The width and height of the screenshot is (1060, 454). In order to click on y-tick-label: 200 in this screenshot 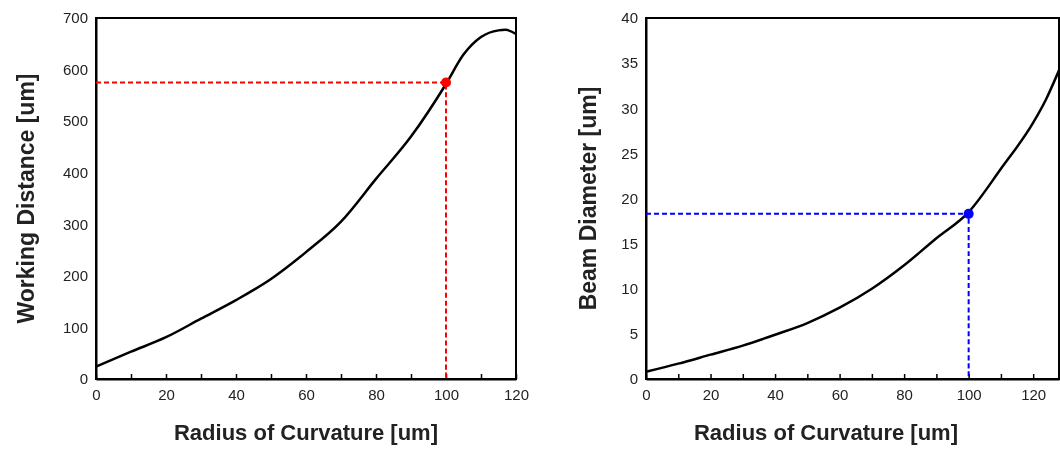, I will do `click(75, 276)`.